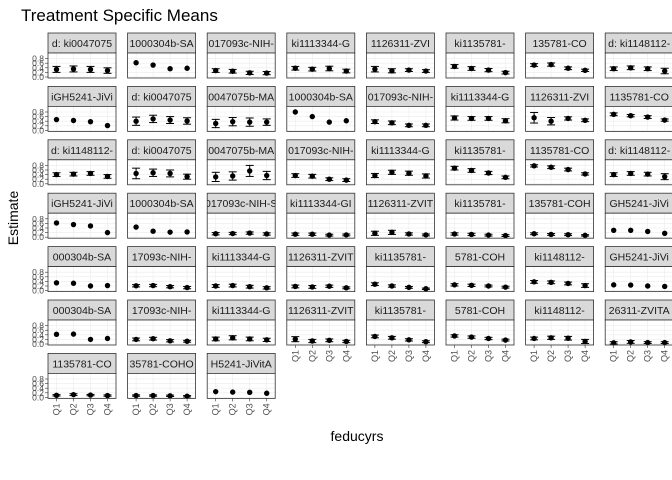 Image resolution: width=672 pixels, height=480 pixels. I want to click on facet-label: 35781-COHO, so click(161, 364).